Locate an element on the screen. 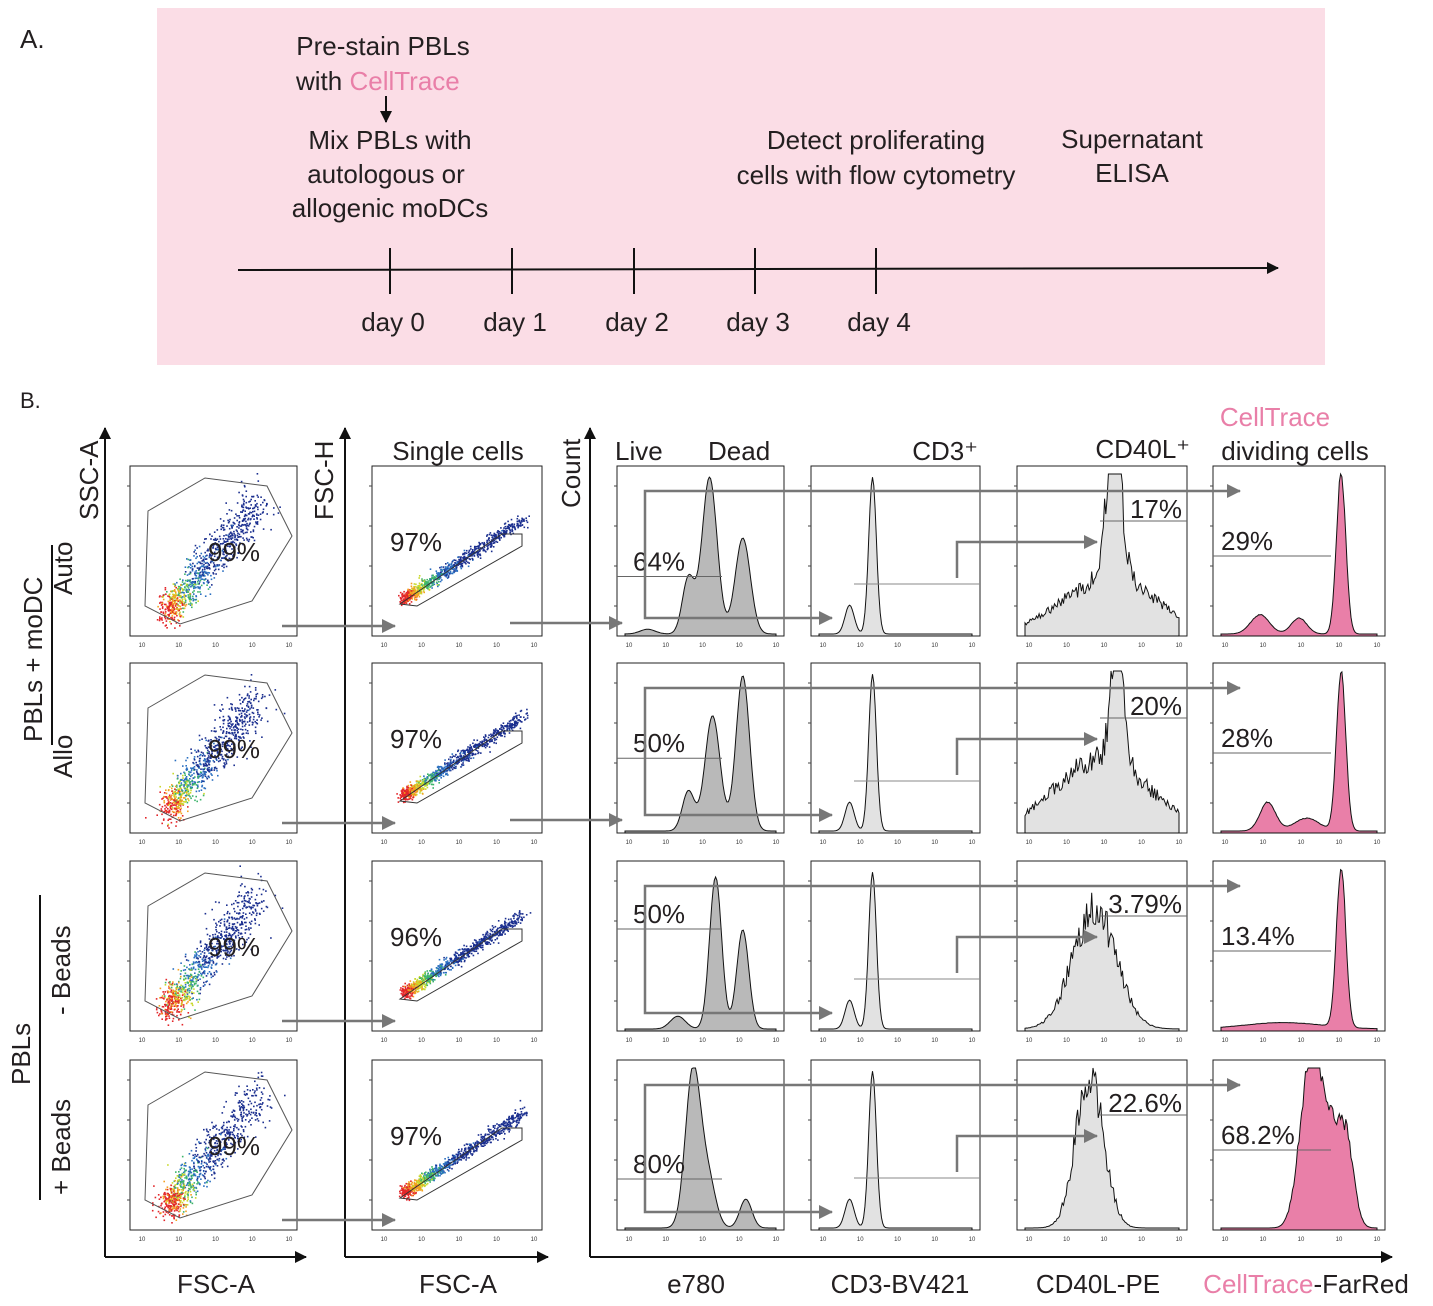 The height and width of the screenshot is (1306, 1433). step-elisa-line2: ELISA is located at coordinates (1132, 173).